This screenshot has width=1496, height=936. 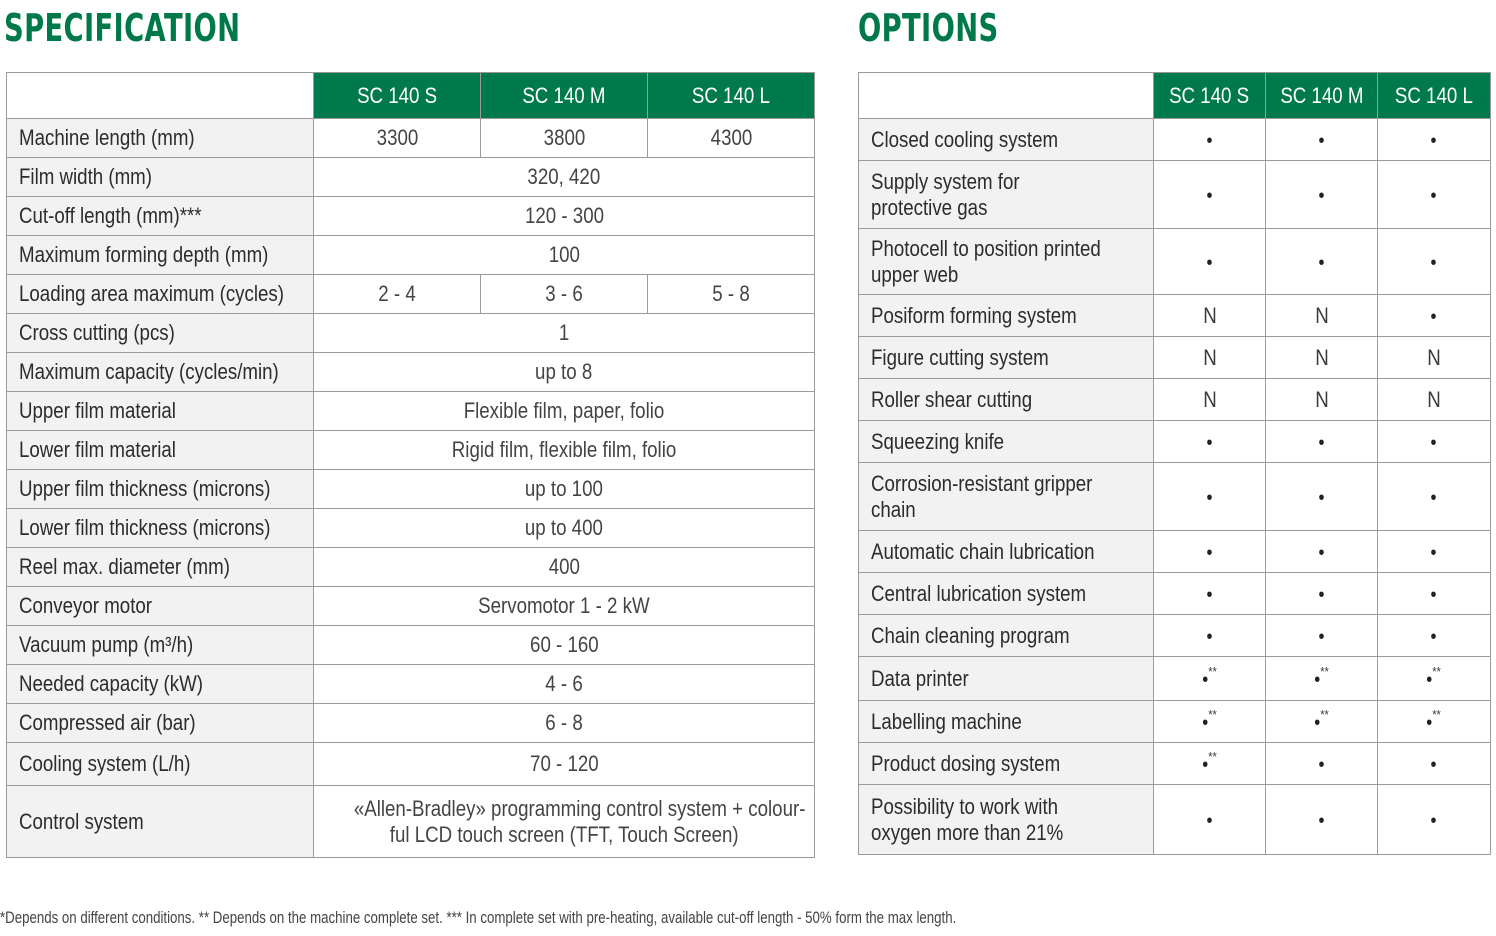 What do you see at coordinates (160, 723) in the screenshot?
I see `spec-row-label: Compressed air (bar)` at bounding box center [160, 723].